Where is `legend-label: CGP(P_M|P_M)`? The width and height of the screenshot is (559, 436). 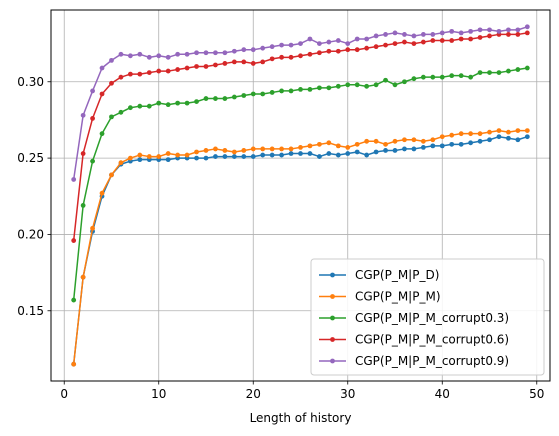
legend-label: CGP(P_M|P_M) is located at coordinates (398, 297).